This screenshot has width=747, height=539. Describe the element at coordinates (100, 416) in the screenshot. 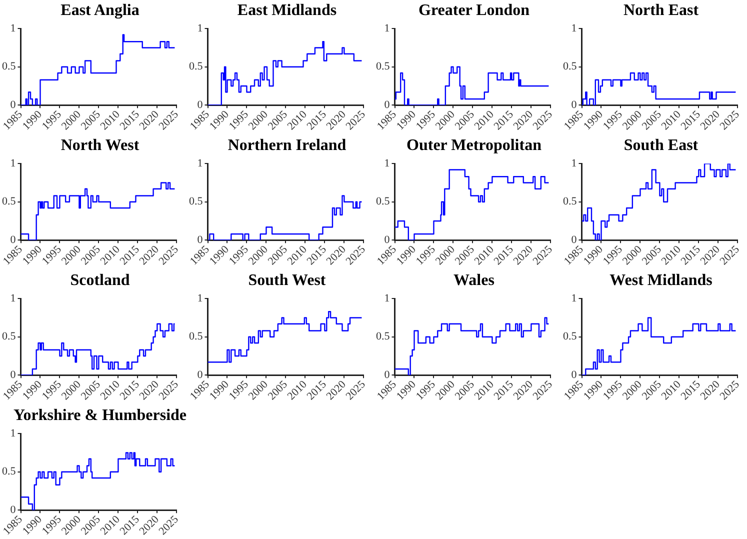

I see `chart-title: Yorkshire & Humberside` at that location.